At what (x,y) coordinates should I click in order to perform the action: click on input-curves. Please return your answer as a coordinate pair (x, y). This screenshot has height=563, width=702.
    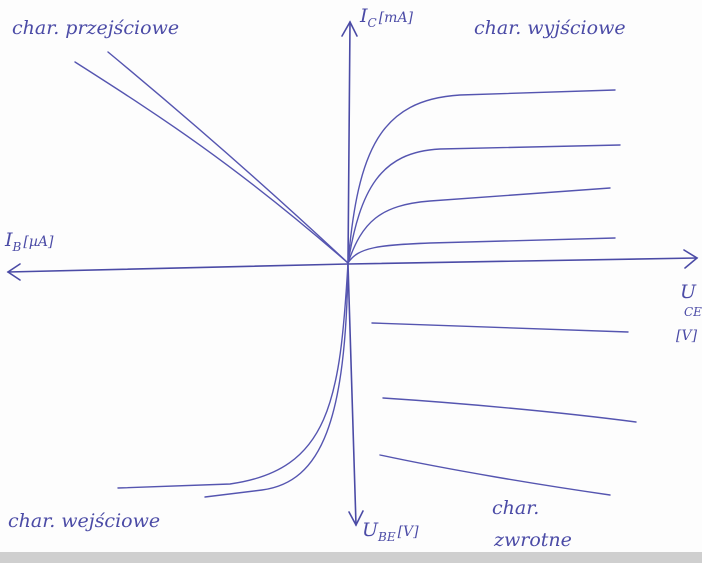
    Looking at the image, I should click on (233, 380).